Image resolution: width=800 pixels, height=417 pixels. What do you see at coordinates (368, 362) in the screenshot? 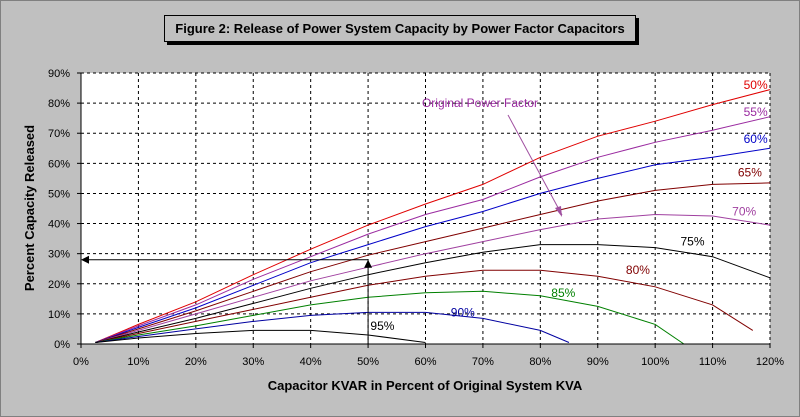
I see `x-tick-label: 50%` at bounding box center [368, 362].